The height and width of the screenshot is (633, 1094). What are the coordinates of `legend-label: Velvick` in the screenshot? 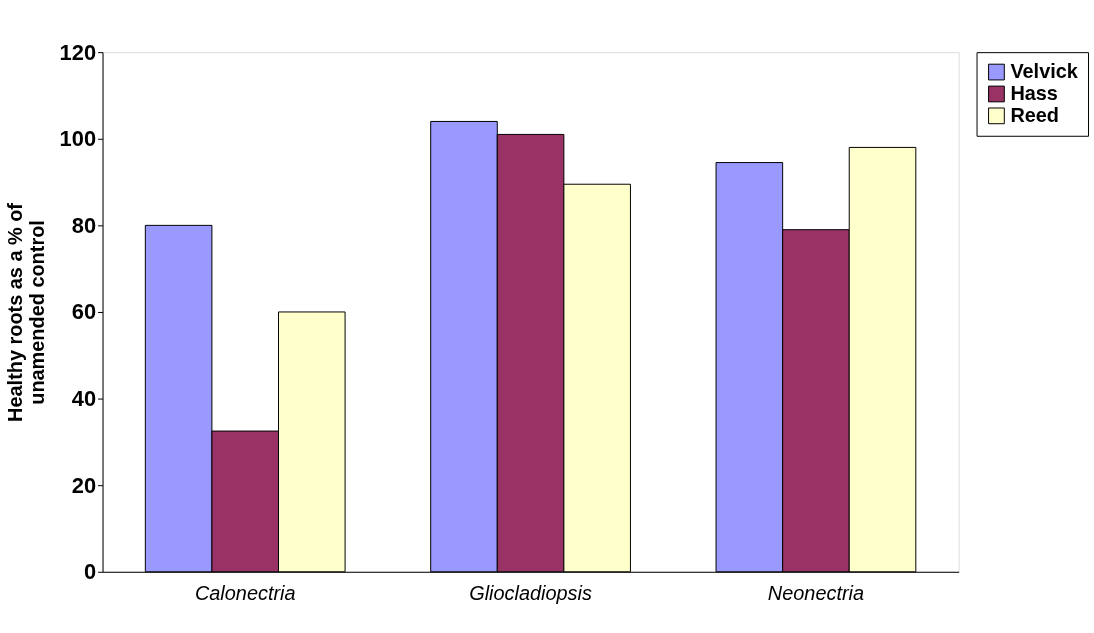 It's located at (1044, 71).